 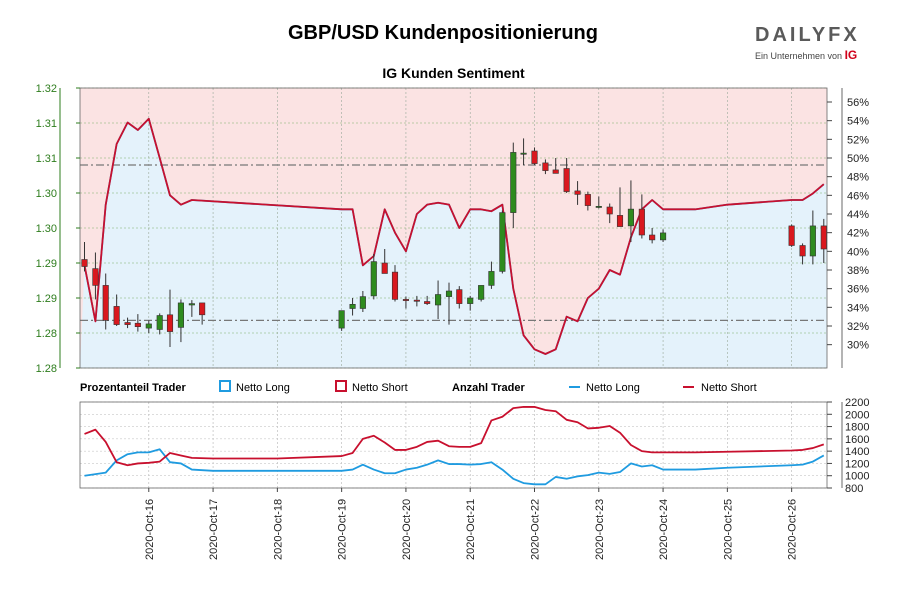 I want to click on count-tick-label: 1400, so click(x=857, y=452).